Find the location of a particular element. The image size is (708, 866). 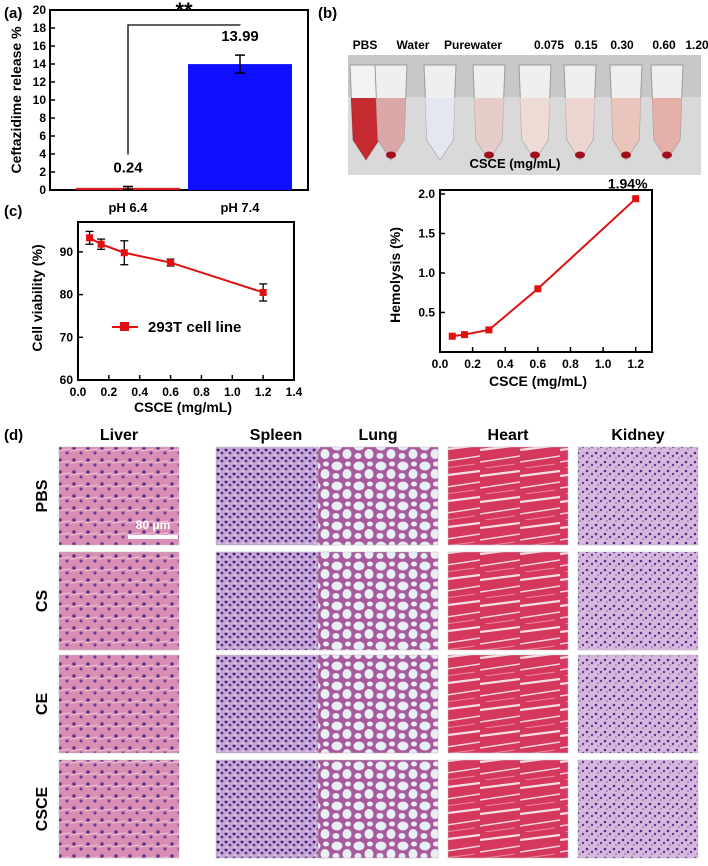

data-points: 1.94% is located at coordinates (548, 258).